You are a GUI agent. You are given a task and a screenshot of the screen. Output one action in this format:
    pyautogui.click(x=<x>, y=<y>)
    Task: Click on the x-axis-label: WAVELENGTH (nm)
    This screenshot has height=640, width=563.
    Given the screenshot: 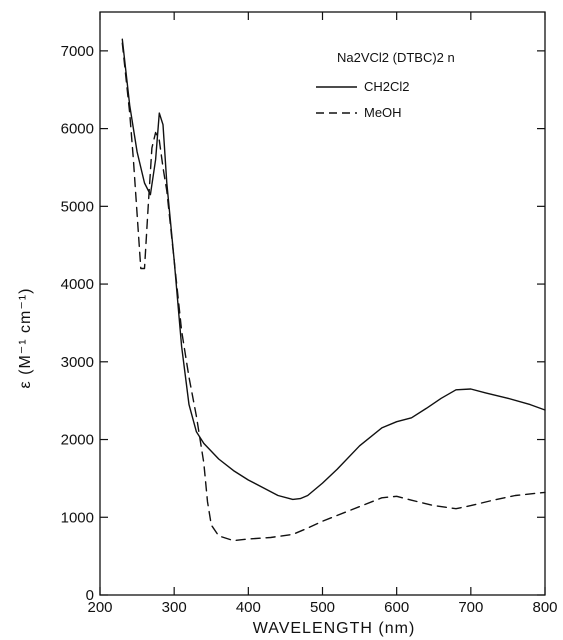 What is the action you would take?
    pyautogui.click(x=334, y=628)
    